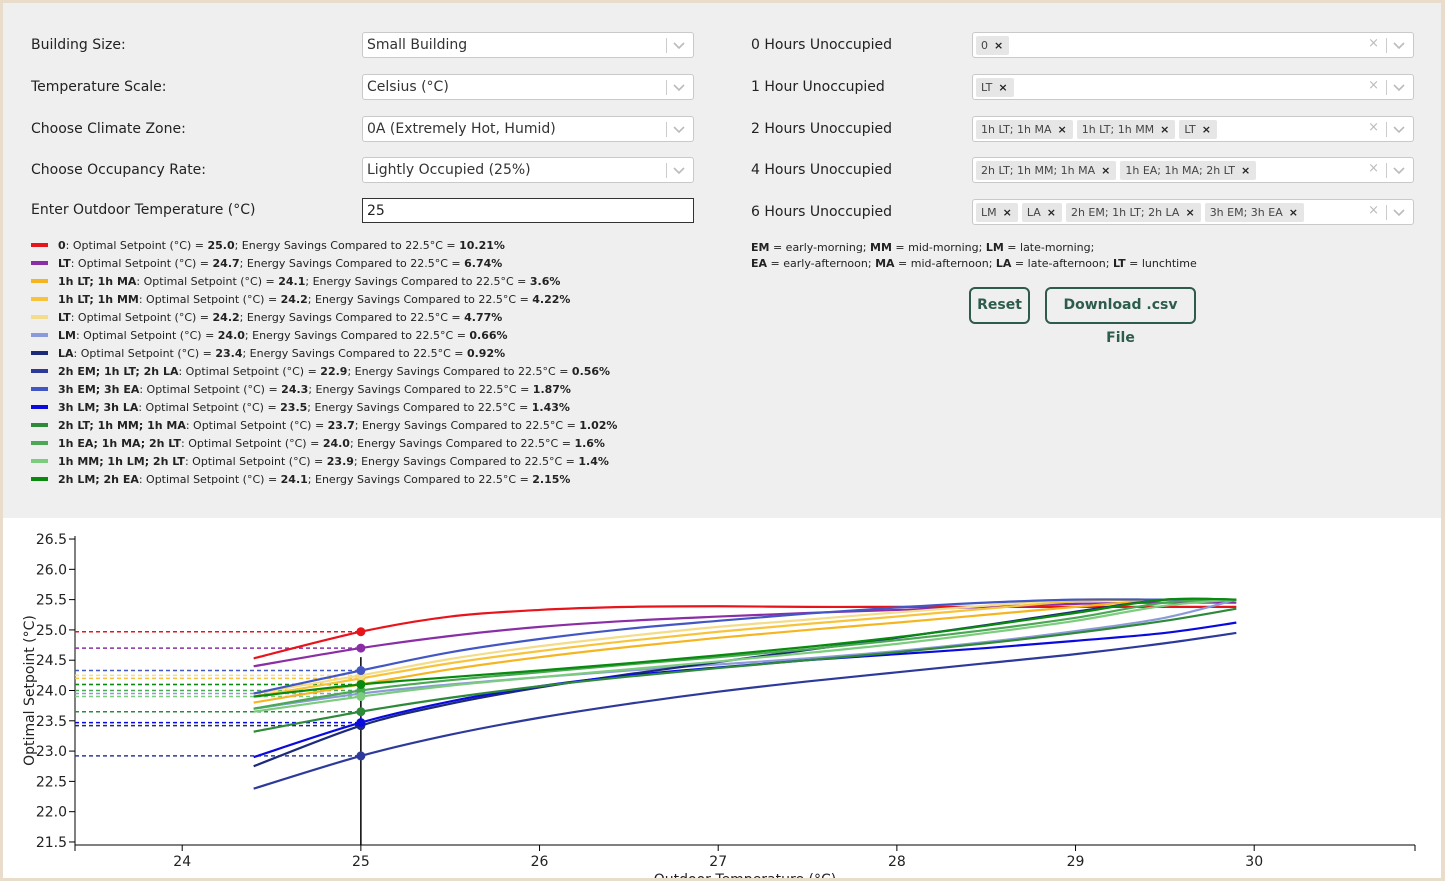 The image size is (1445, 881). Describe the element at coordinates (417, 45) in the screenshot. I see `building-size-value: Small Building` at that location.